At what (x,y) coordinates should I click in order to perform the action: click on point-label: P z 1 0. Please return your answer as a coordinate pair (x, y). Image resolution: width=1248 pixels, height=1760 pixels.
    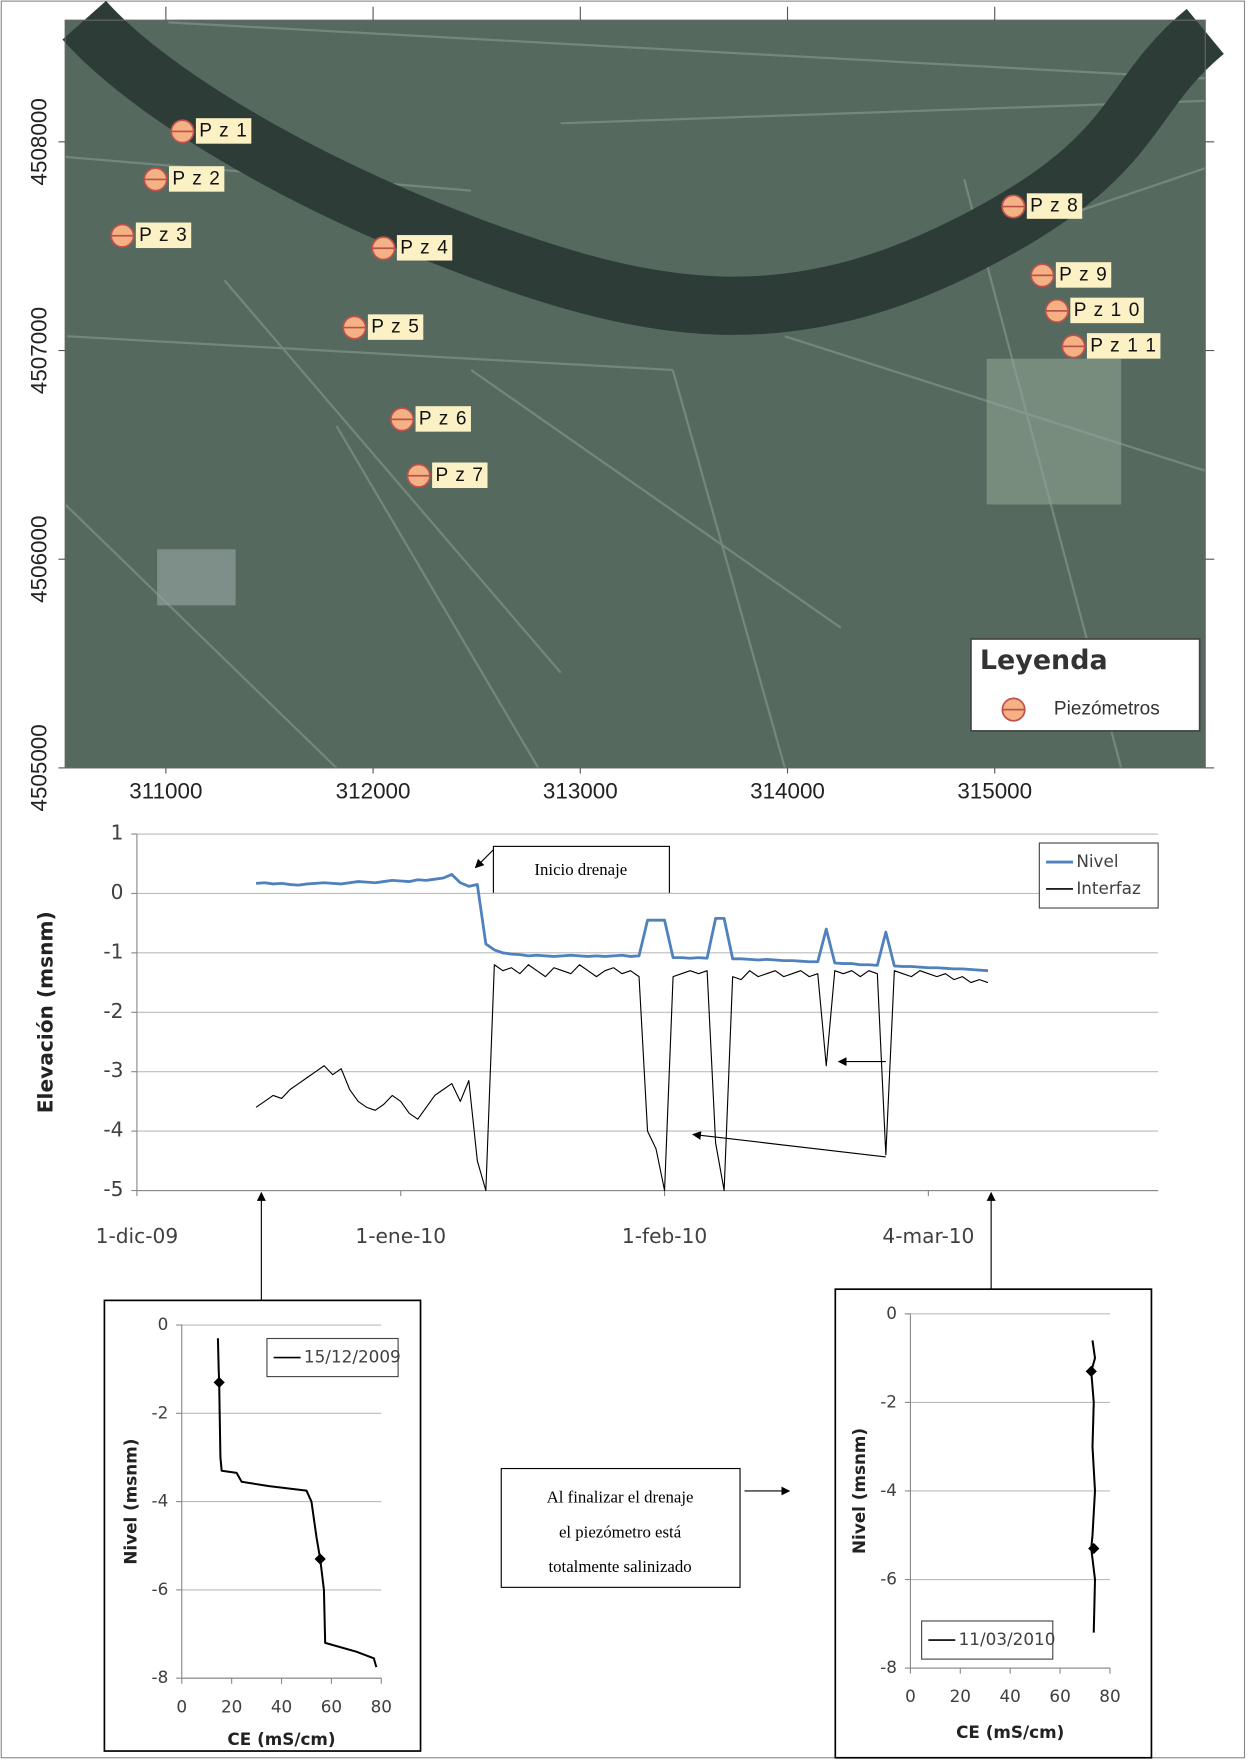
    Looking at the image, I should click on (1107, 310).